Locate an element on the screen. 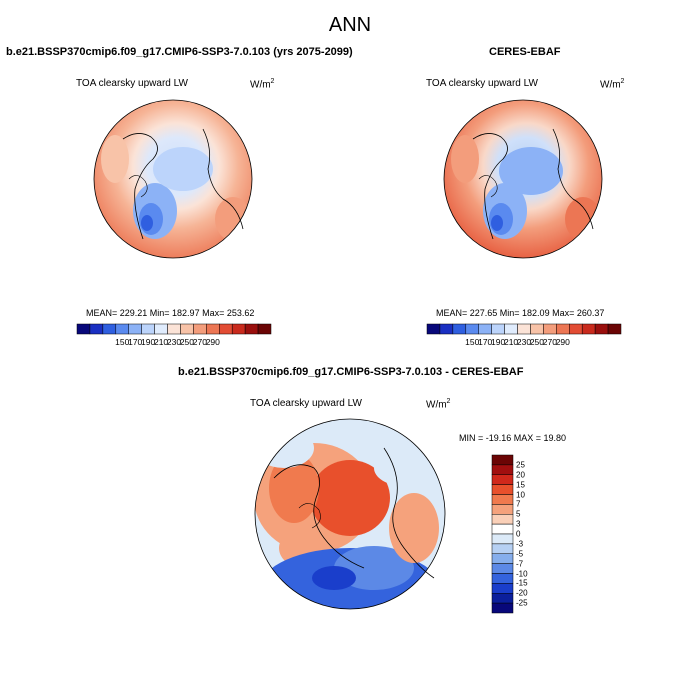 Image resolution: width=700 pixels, height=700 pixels. colorbar-1-tick-label: 230 is located at coordinates (174, 342).